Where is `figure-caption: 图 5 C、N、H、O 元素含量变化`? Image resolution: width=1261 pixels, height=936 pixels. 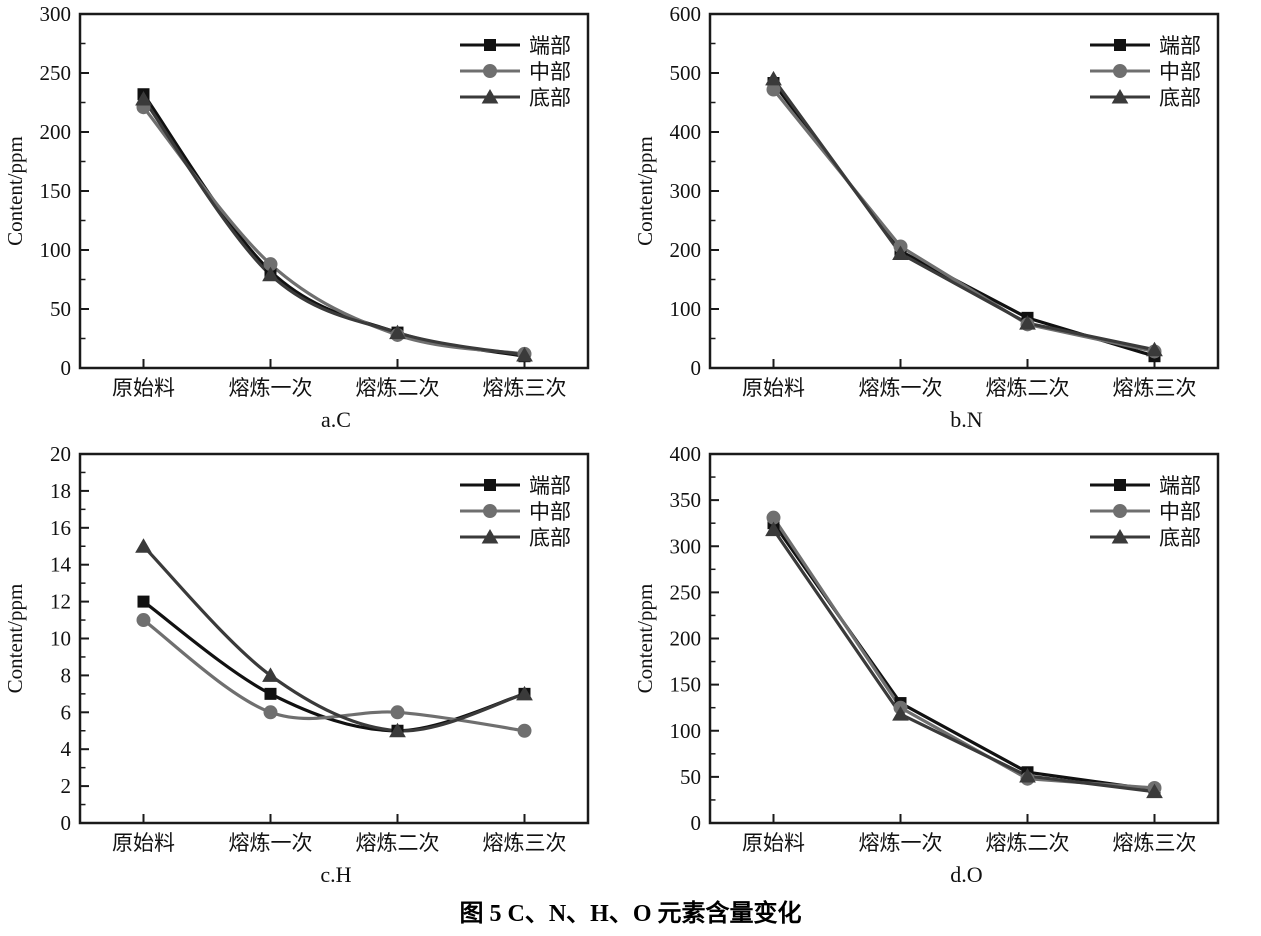
figure-caption: 图 5 C、N、H、O 元素含量变化 is located at coordinates (630, 914).